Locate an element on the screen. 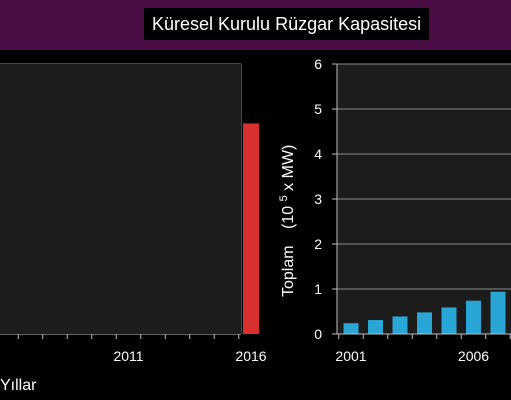 This screenshot has width=511, height=400. y-label-unit: (10 is located at coordinates (288, 217).